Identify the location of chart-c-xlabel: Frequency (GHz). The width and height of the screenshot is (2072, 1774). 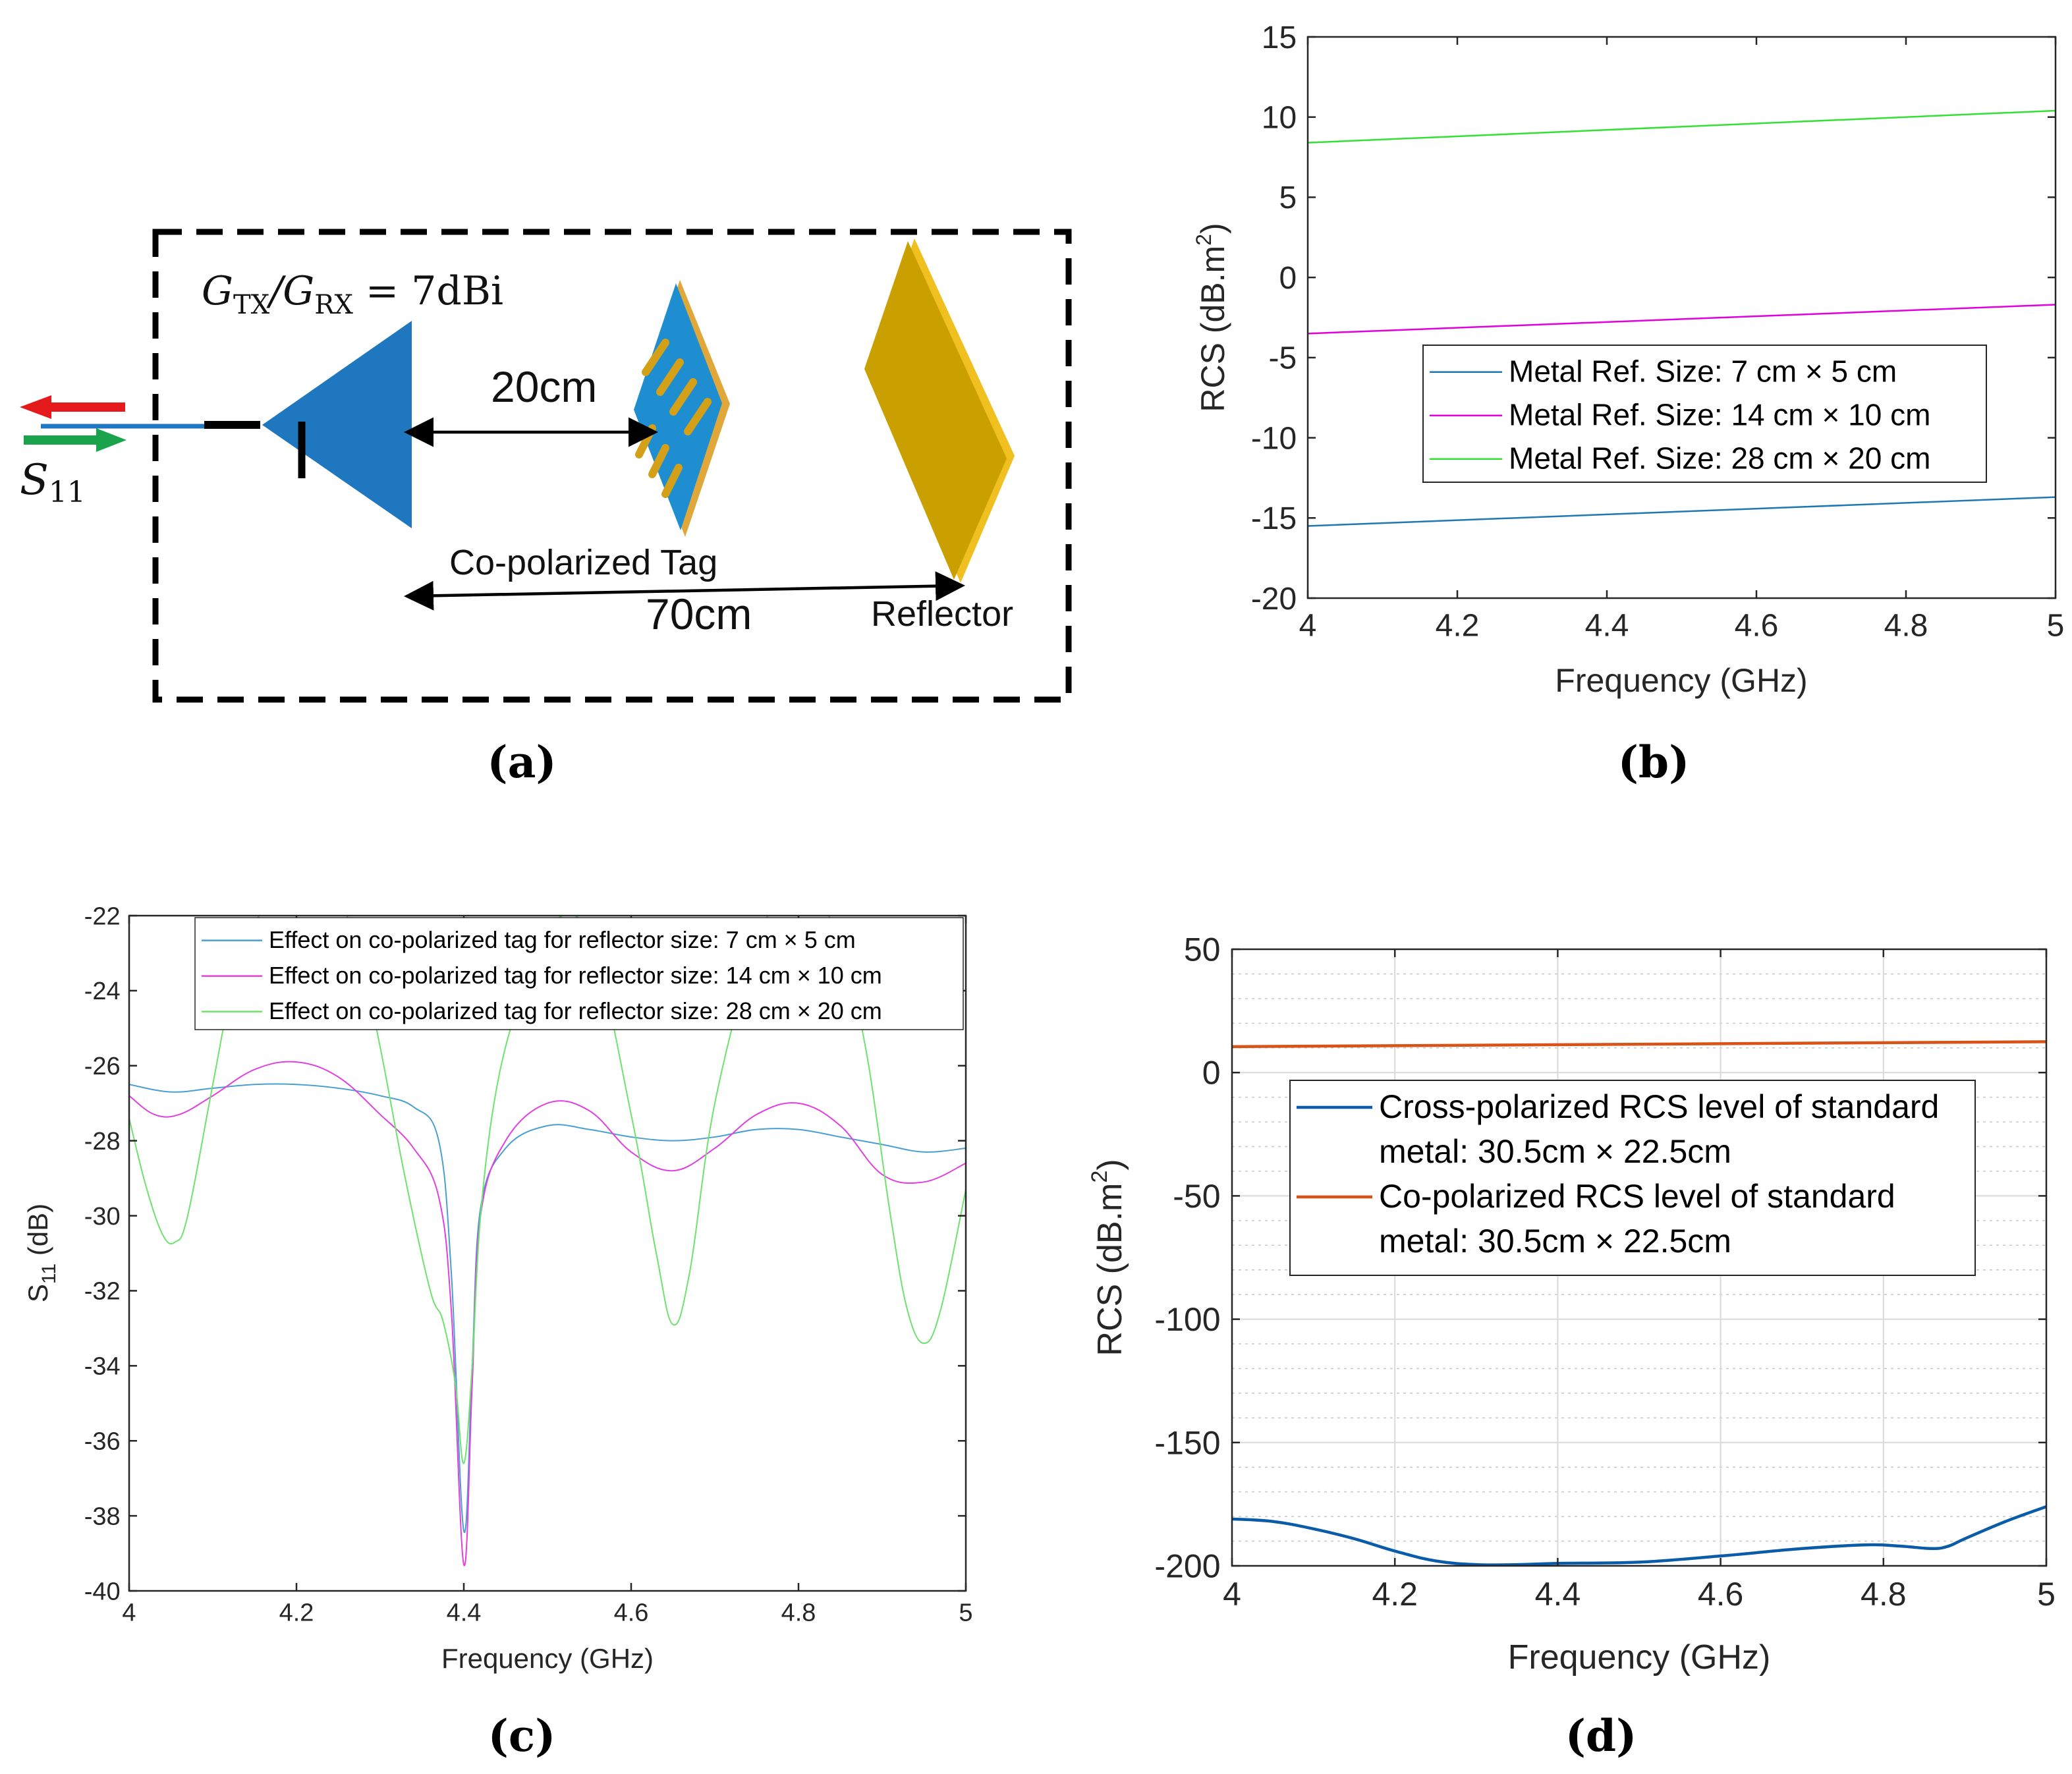
(547, 1658).